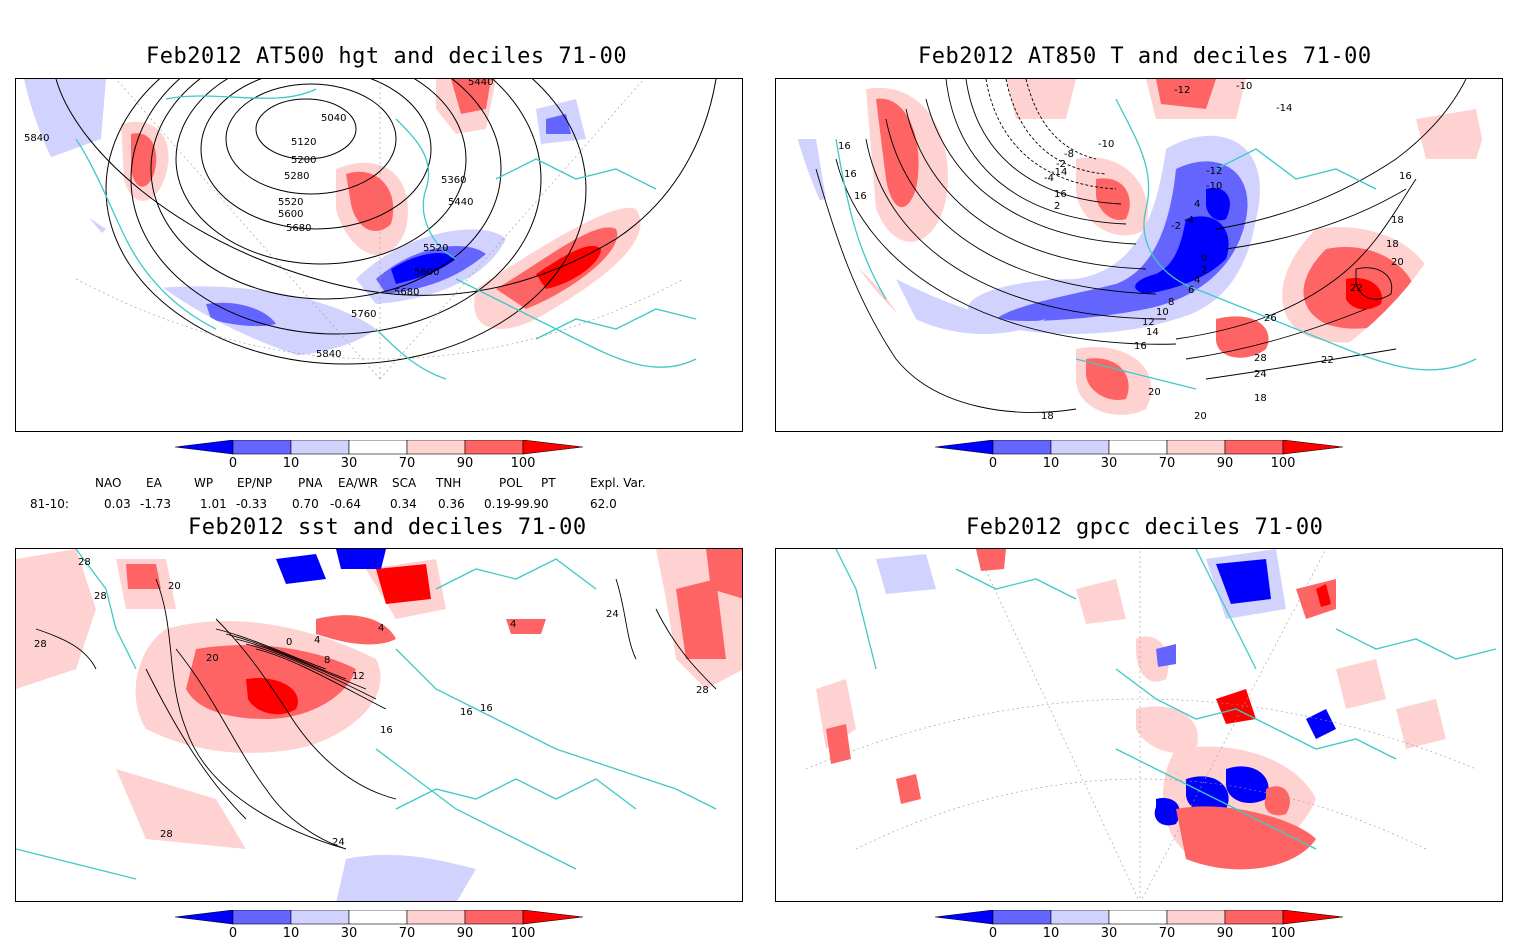 The image size is (1520, 946). Describe the element at coordinates (1162, 312) in the screenshot. I see `contour-label: 10` at that location.